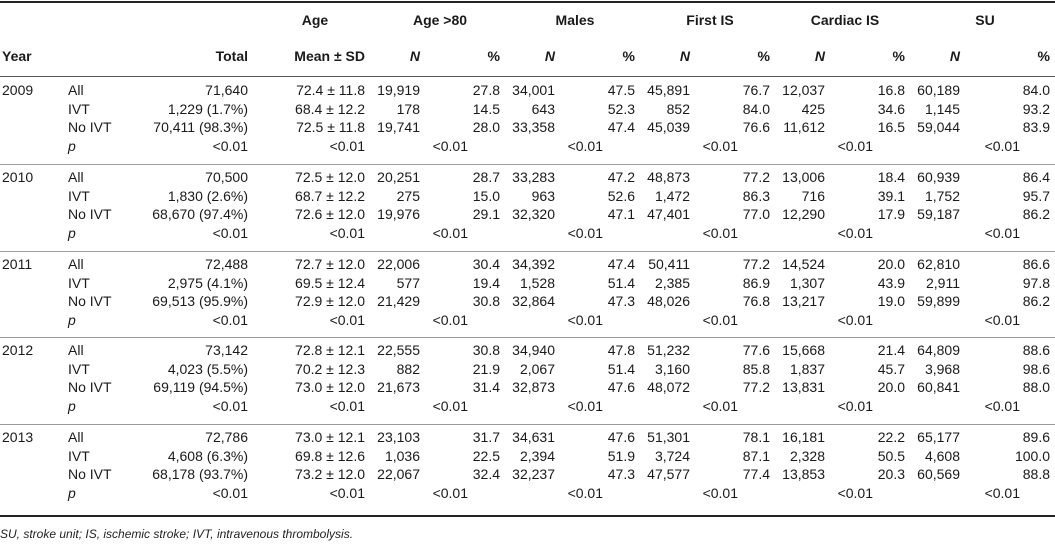 This screenshot has width=1055, height=544. Describe the element at coordinates (819, 56) in the screenshot. I see `header-c-n: N` at that location.